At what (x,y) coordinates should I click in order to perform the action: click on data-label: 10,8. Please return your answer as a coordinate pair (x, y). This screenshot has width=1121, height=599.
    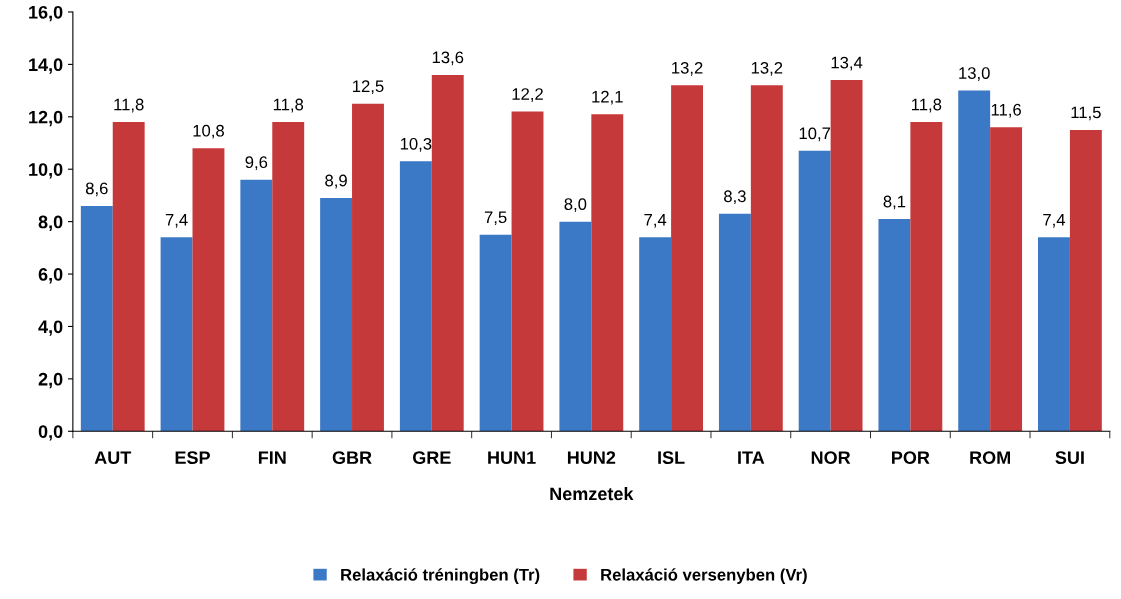
    Looking at the image, I should click on (208, 131).